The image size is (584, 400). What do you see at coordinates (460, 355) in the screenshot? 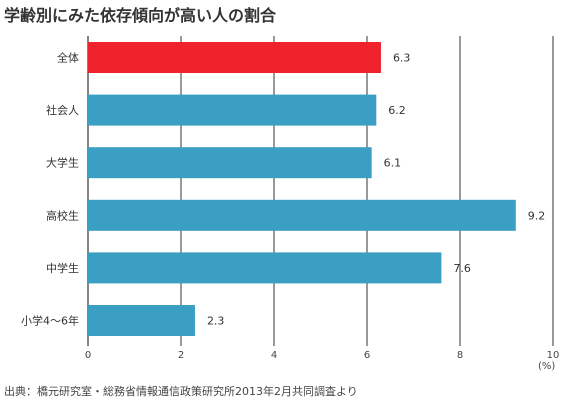
I see `x-tick-label: 8` at bounding box center [460, 355].